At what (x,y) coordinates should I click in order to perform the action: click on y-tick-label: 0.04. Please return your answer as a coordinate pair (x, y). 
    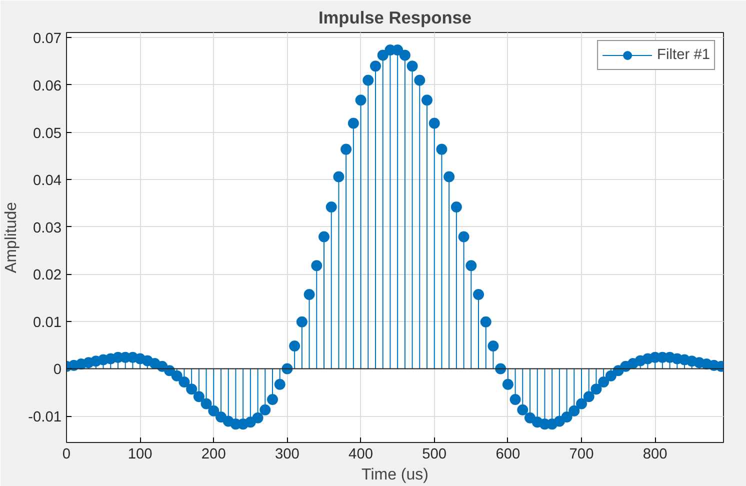
    Looking at the image, I should click on (47, 181).